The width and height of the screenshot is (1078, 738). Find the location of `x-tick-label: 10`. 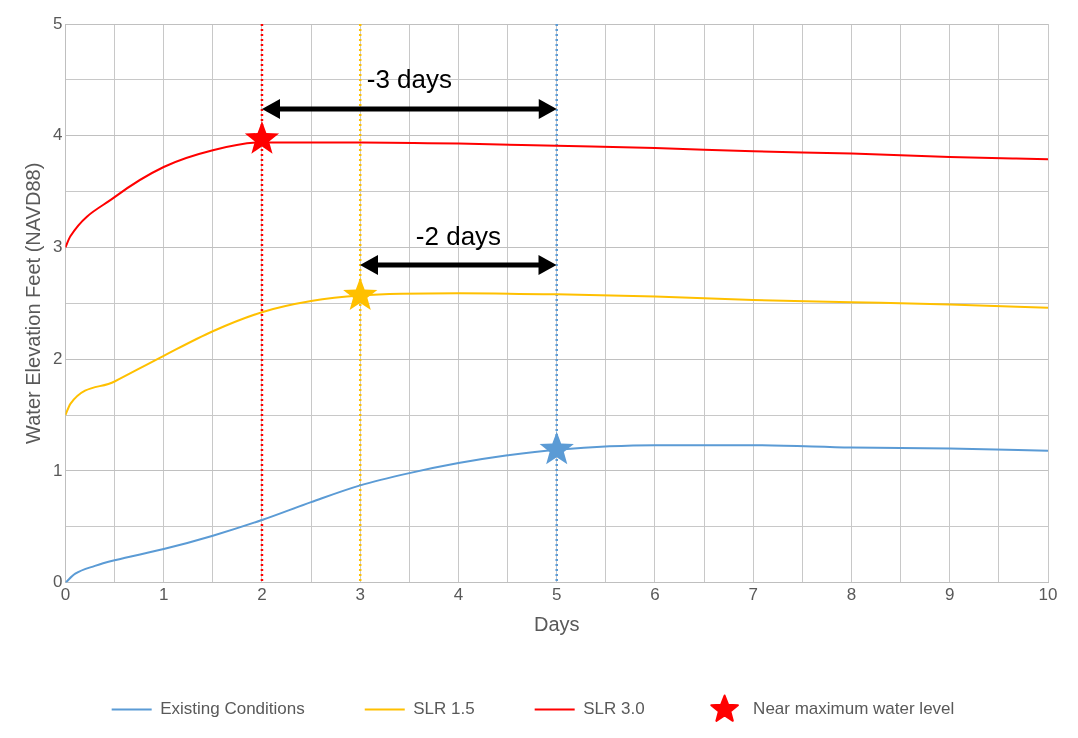

x-tick-label: 10 is located at coordinates (1048, 595).